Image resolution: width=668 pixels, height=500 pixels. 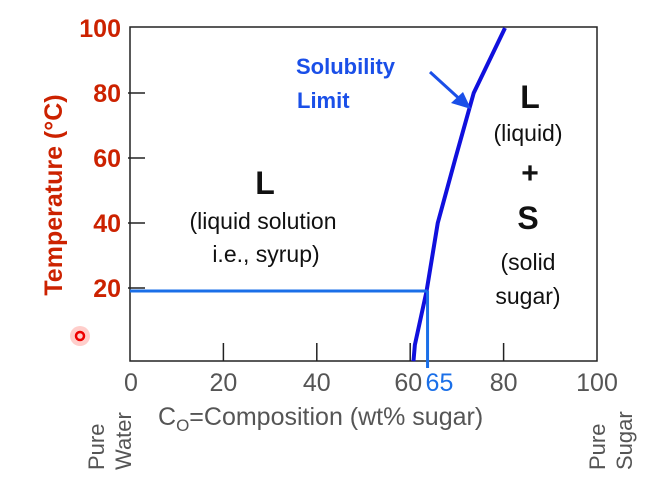 I want to click on x-tick-label: 60, so click(x=408, y=383).